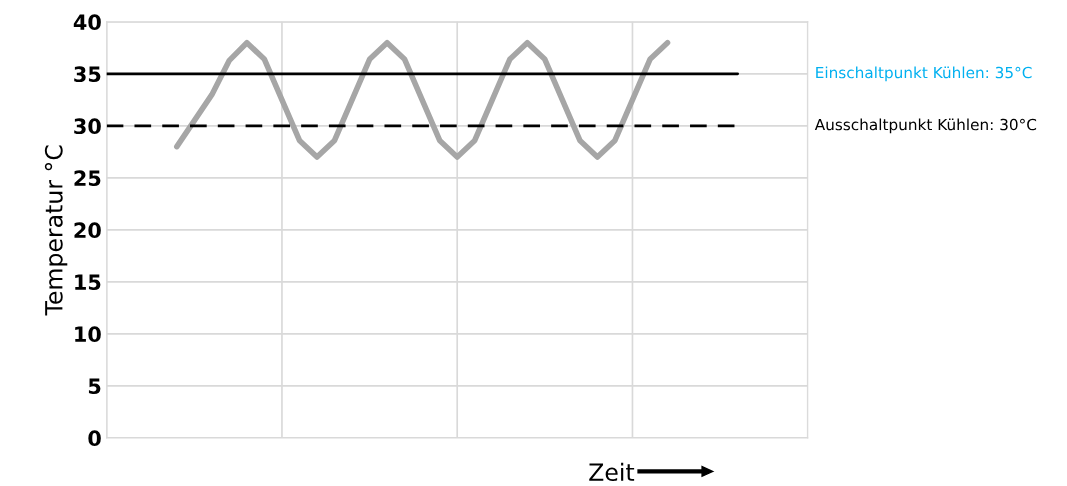 The width and height of the screenshot is (1067, 486). What do you see at coordinates (88, 282) in the screenshot?
I see `y-tick-label: 15` at bounding box center [88, 282].